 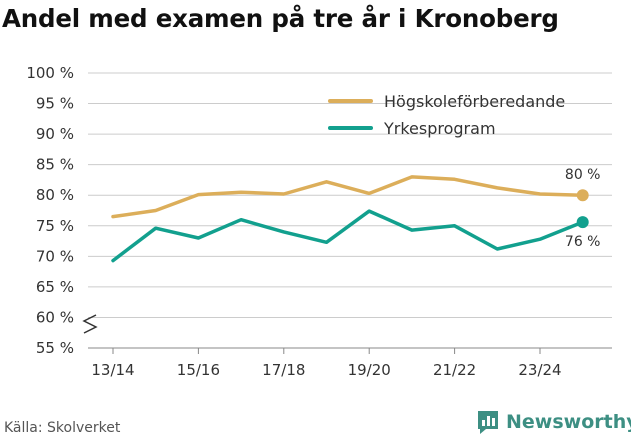 I want to click on legend: Högskoleförberedande Yrkesprogram, so click(x=446, y=115).